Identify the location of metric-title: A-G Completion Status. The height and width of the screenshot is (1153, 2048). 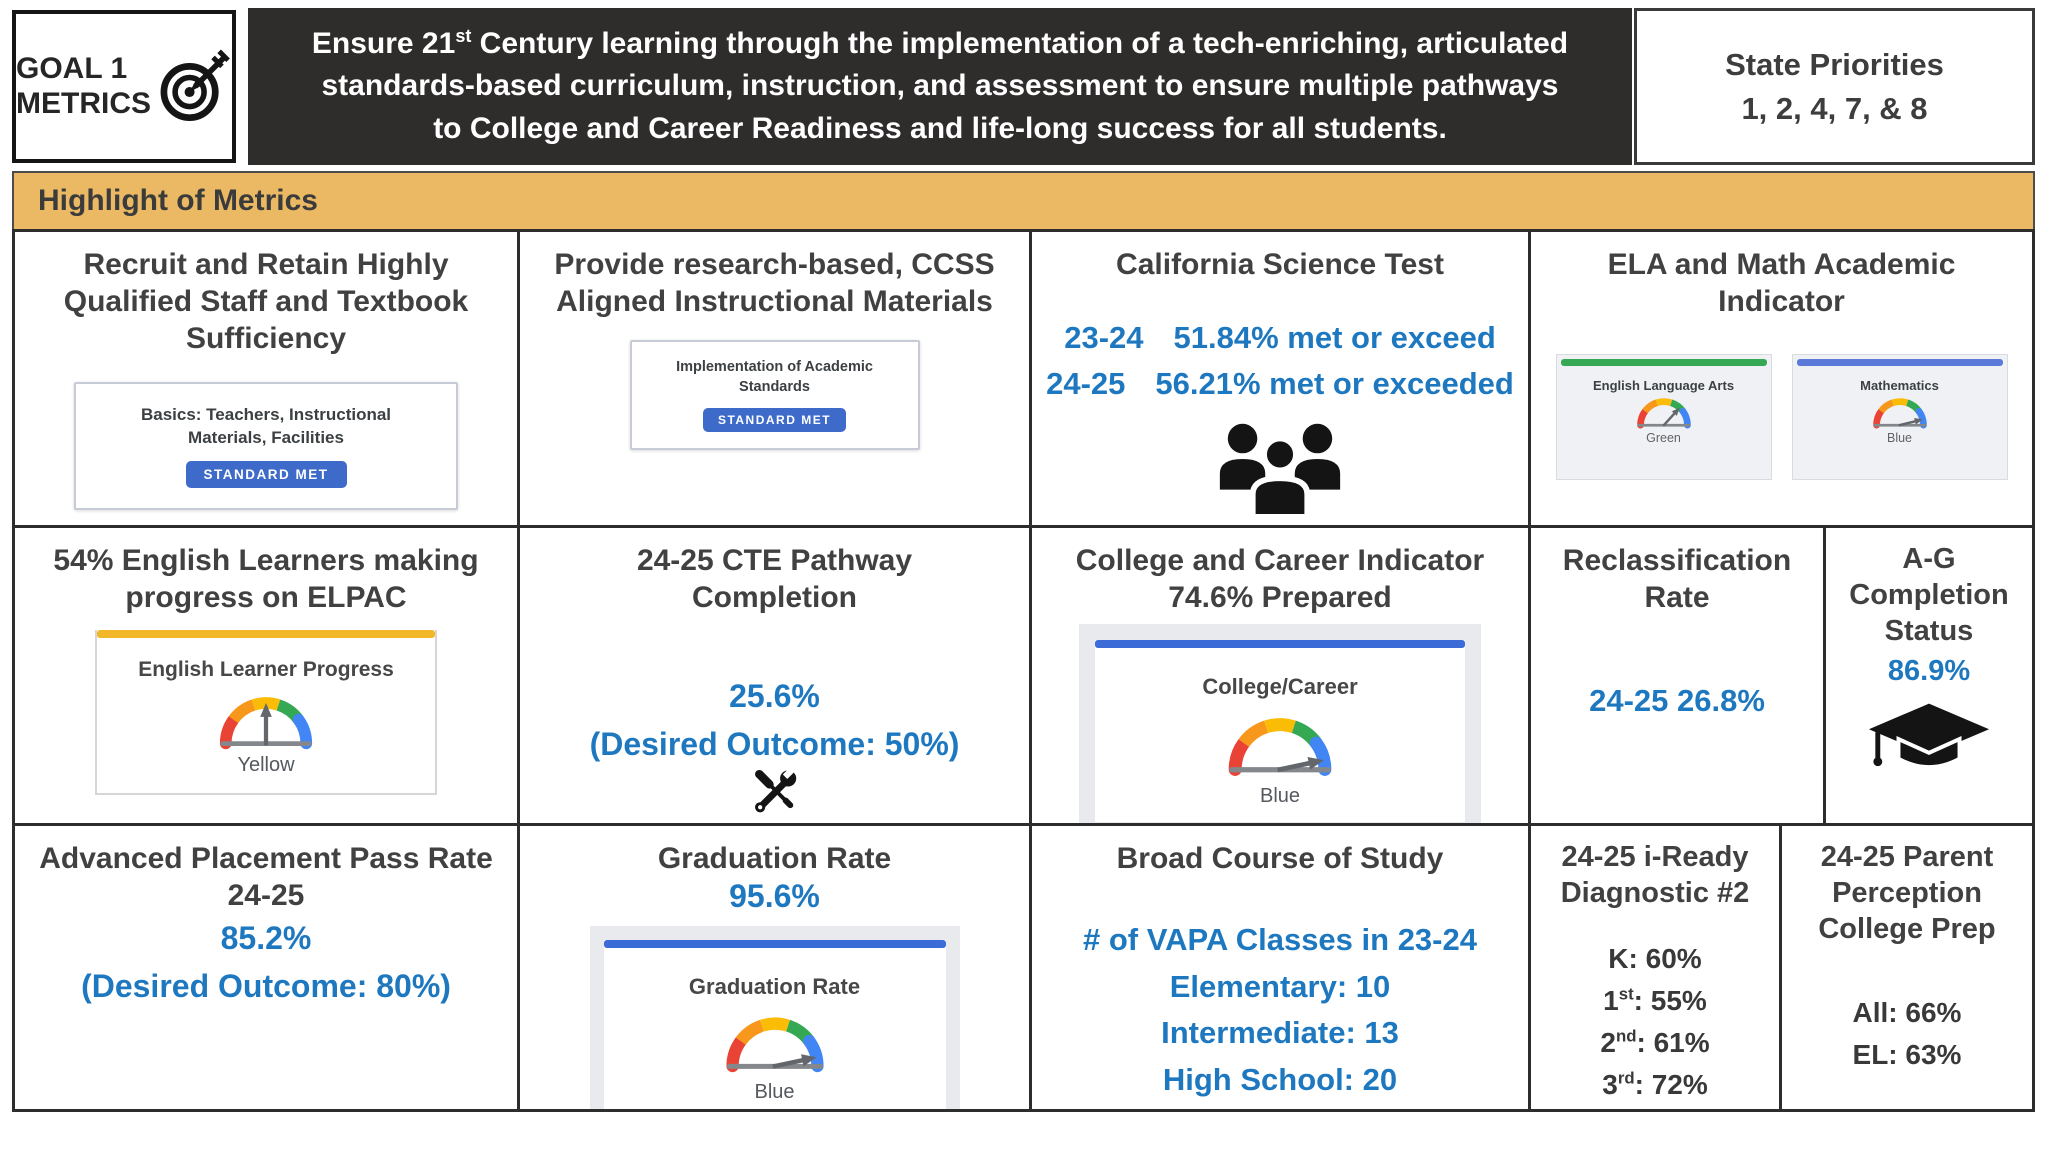
(1929, 595).